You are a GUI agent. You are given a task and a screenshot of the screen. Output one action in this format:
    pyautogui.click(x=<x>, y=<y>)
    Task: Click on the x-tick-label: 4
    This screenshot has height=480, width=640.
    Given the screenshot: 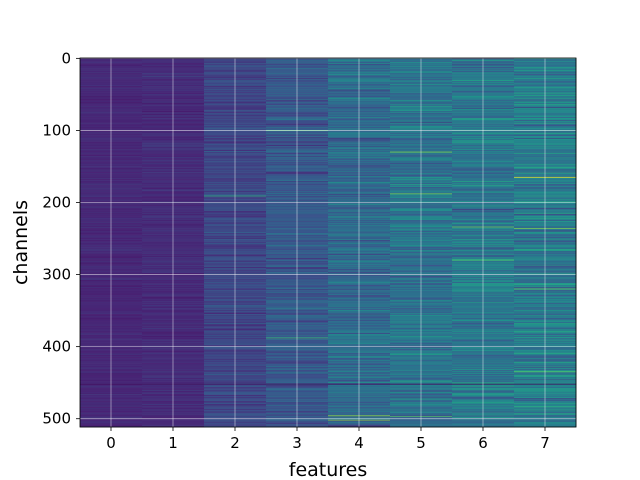 What is the action you would take?
    pyautogui.click(x=359, y=443)
    